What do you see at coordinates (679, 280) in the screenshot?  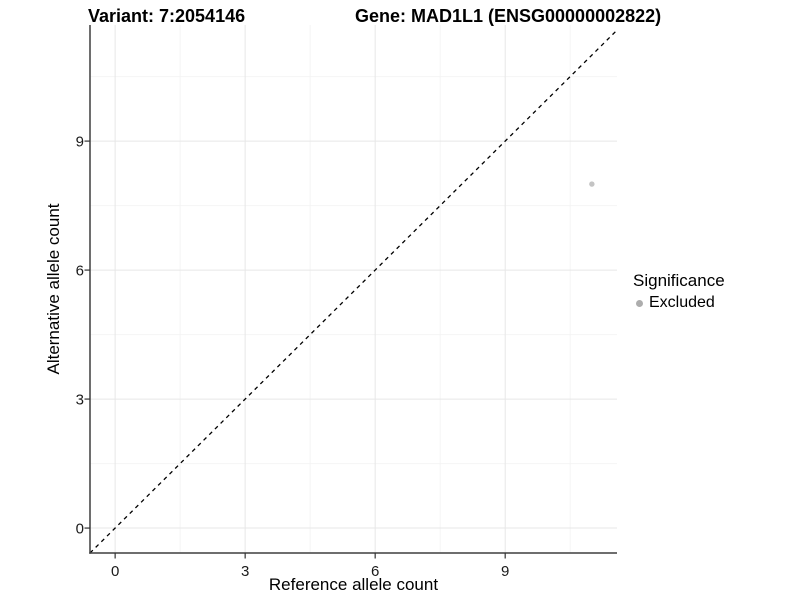 I see `legend-title: Significance` at bounding box center [679, 280].